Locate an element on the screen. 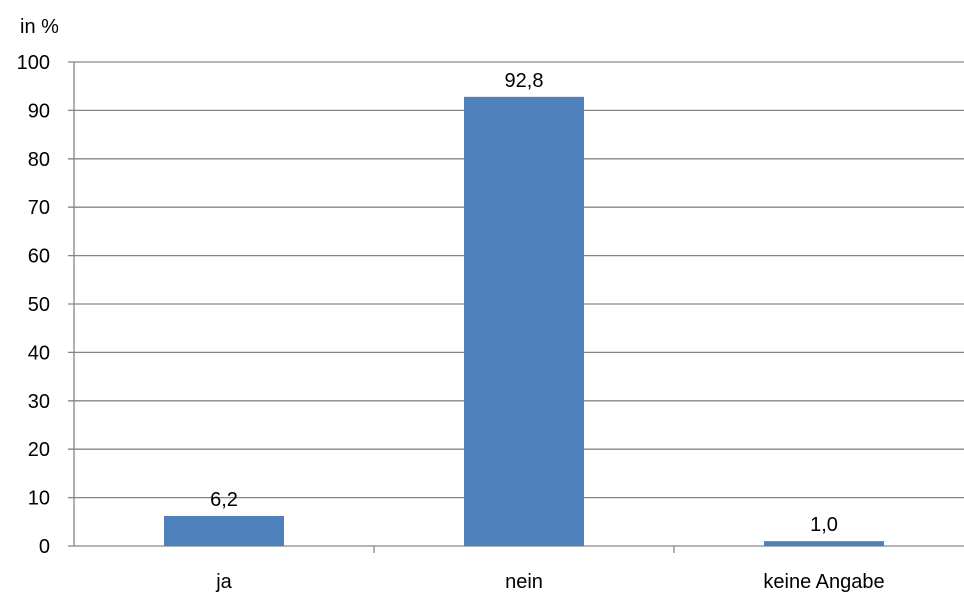 Image resolution: width=964 pixels, height=603 pixels. y-tick-label: 50 is located at coordinates (39, 305).